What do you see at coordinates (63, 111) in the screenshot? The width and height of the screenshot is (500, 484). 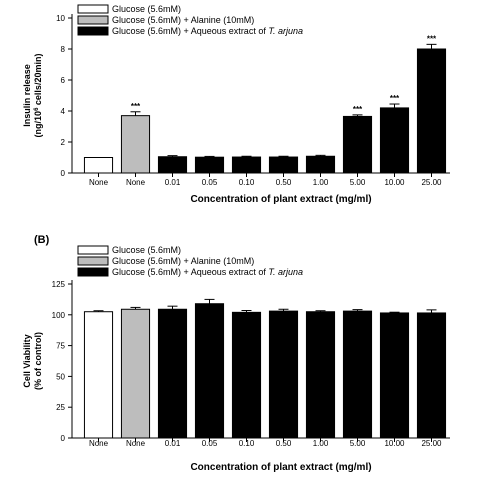 I see `y-tick-label: 4` at bounding box center [63, 111].